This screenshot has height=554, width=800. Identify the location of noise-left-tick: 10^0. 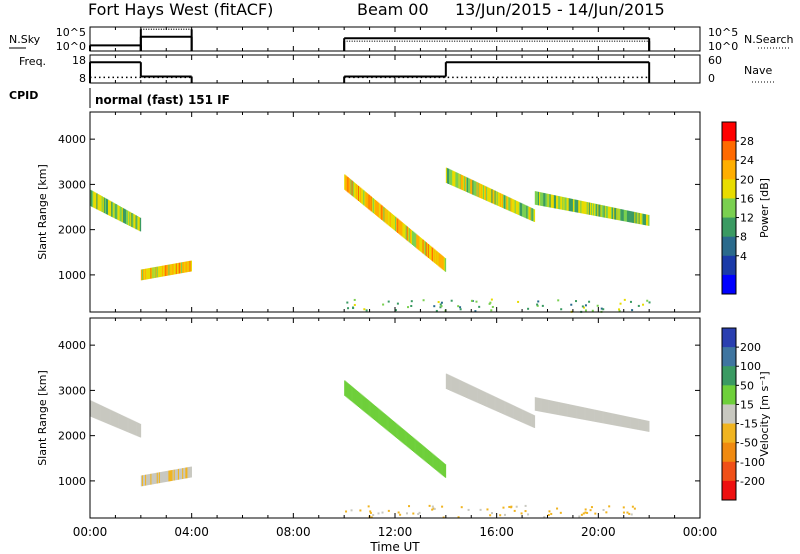
(71, 46).